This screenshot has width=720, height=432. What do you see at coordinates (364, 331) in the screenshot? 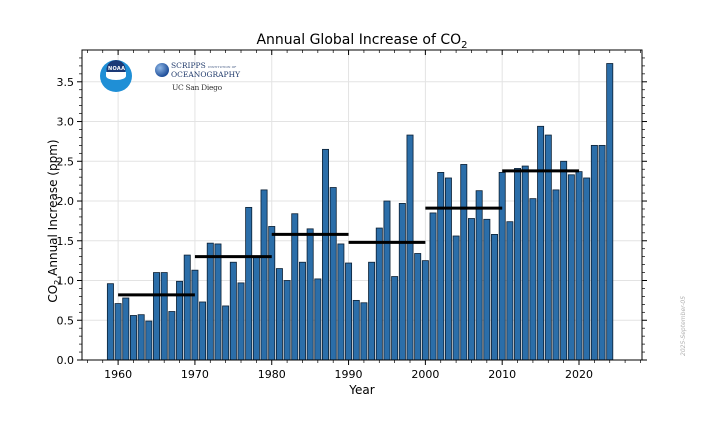
I see `bar-1992` at bounding box center [364, 331].